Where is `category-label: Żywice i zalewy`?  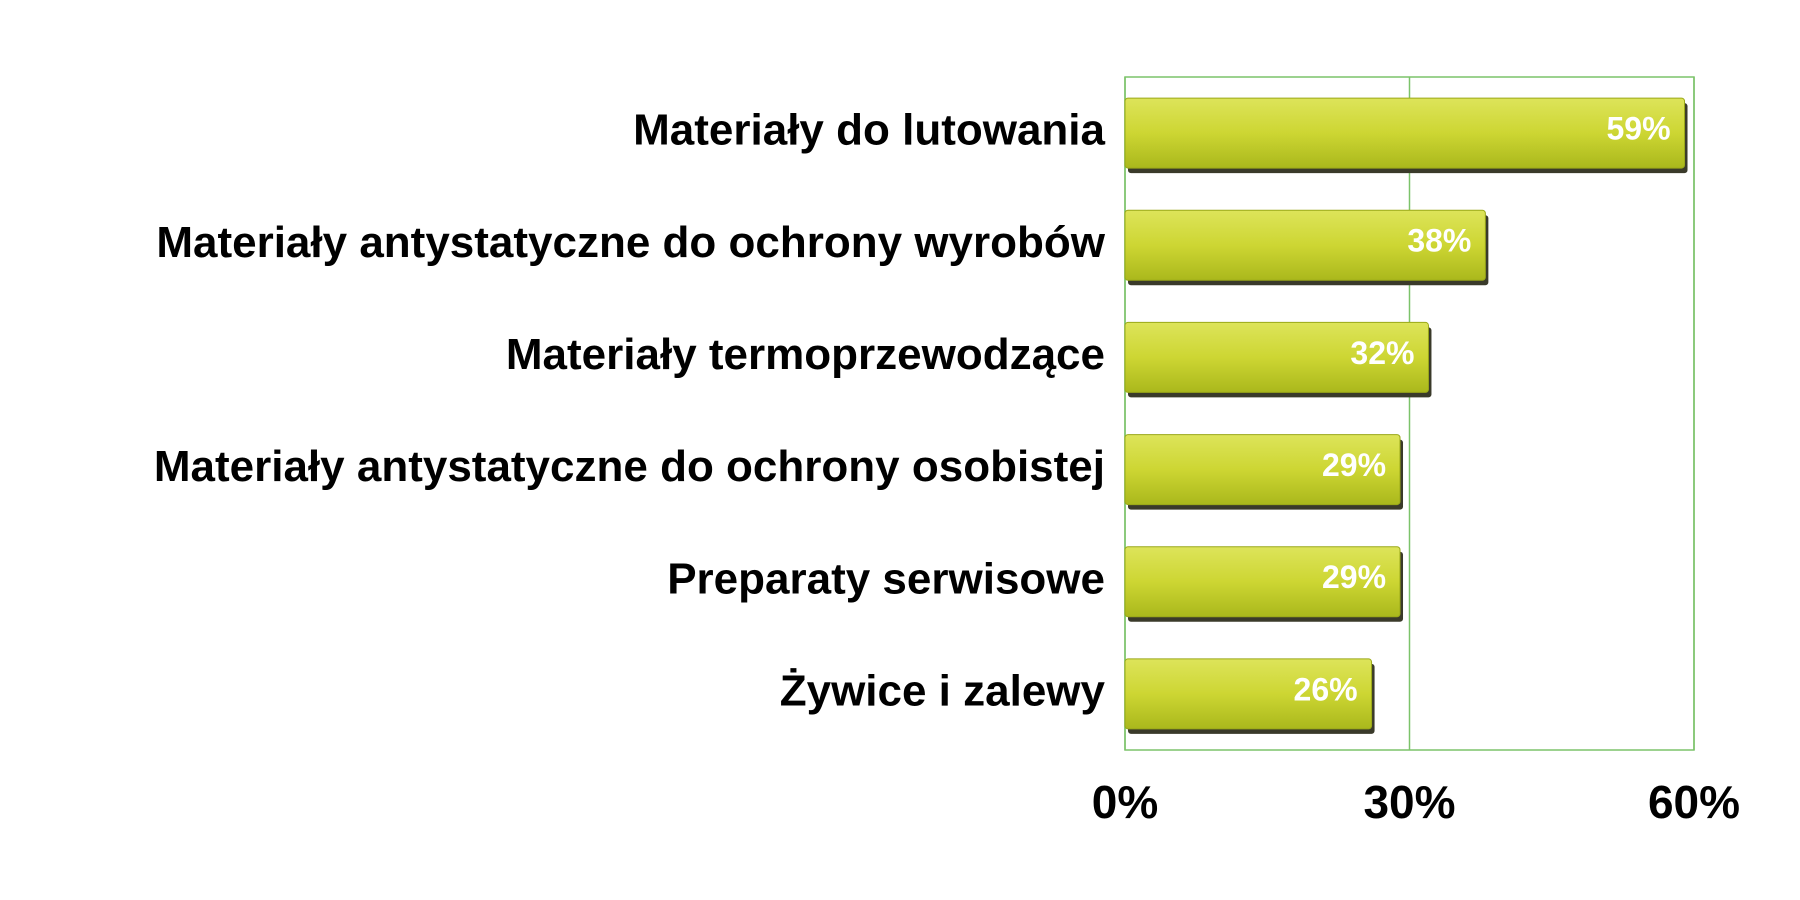 category-label: Żywice i zalewy is located at coordinates (943, 691).